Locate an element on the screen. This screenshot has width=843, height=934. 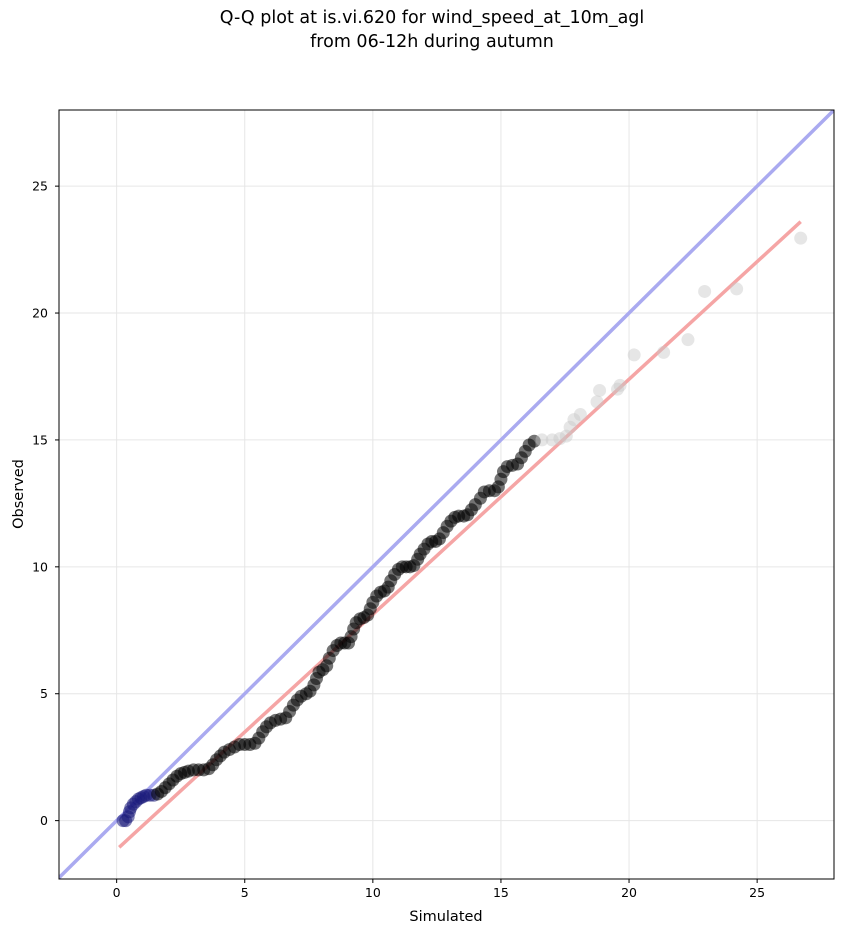
x-tick-label: 10 is located at coordinates (373, 892).